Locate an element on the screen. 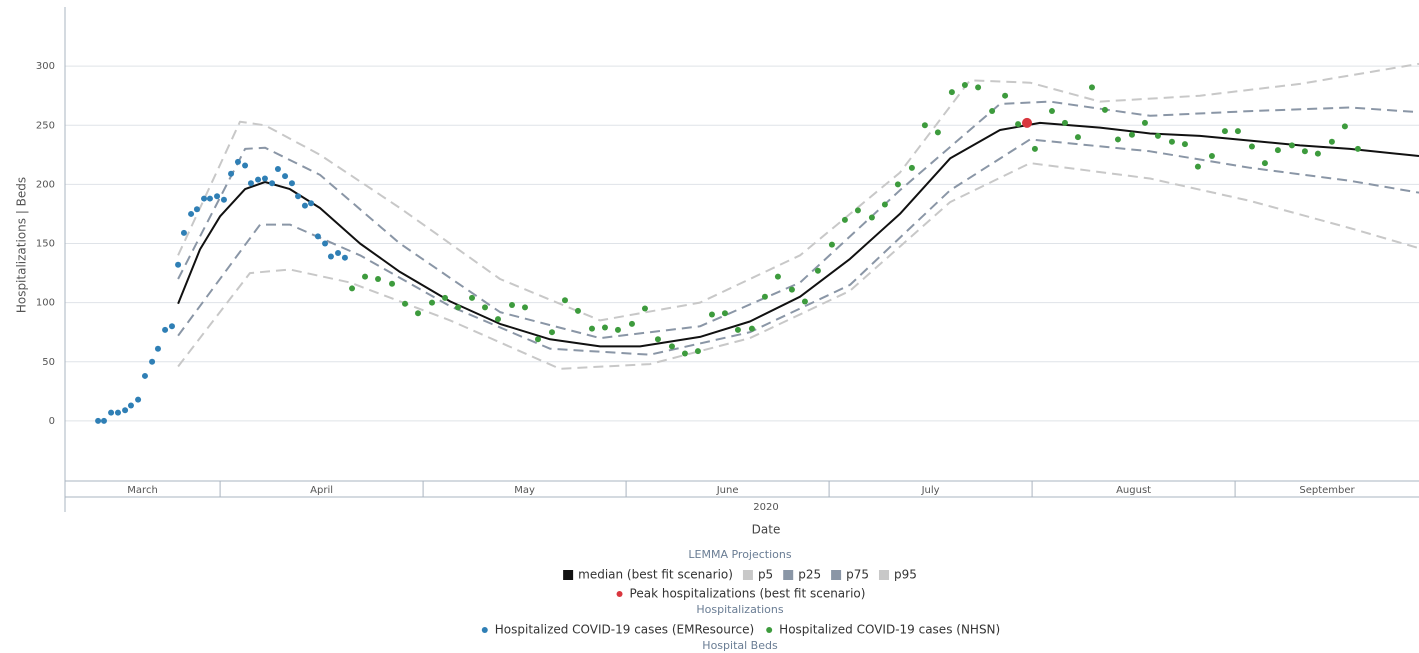 This screenshot has width=1419, height=653. legend-label: p5 is located at coordinates (765, 575).